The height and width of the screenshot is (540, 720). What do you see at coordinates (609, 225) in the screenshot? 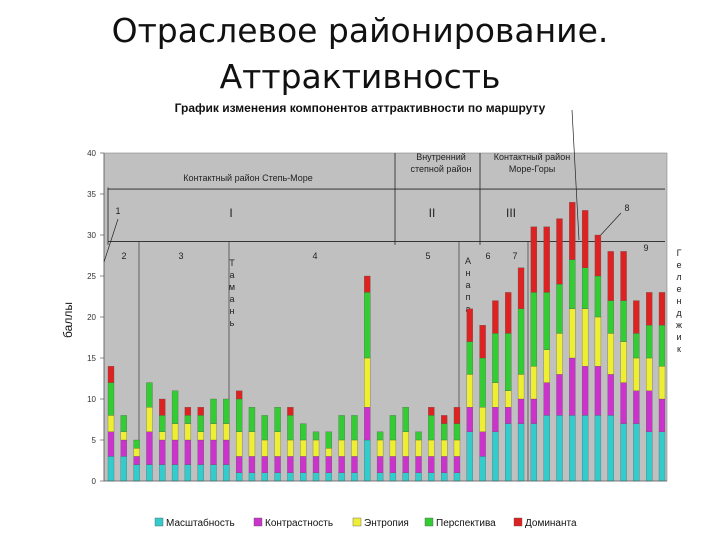
I see `pointer-line` at bounding box center [609, 225].